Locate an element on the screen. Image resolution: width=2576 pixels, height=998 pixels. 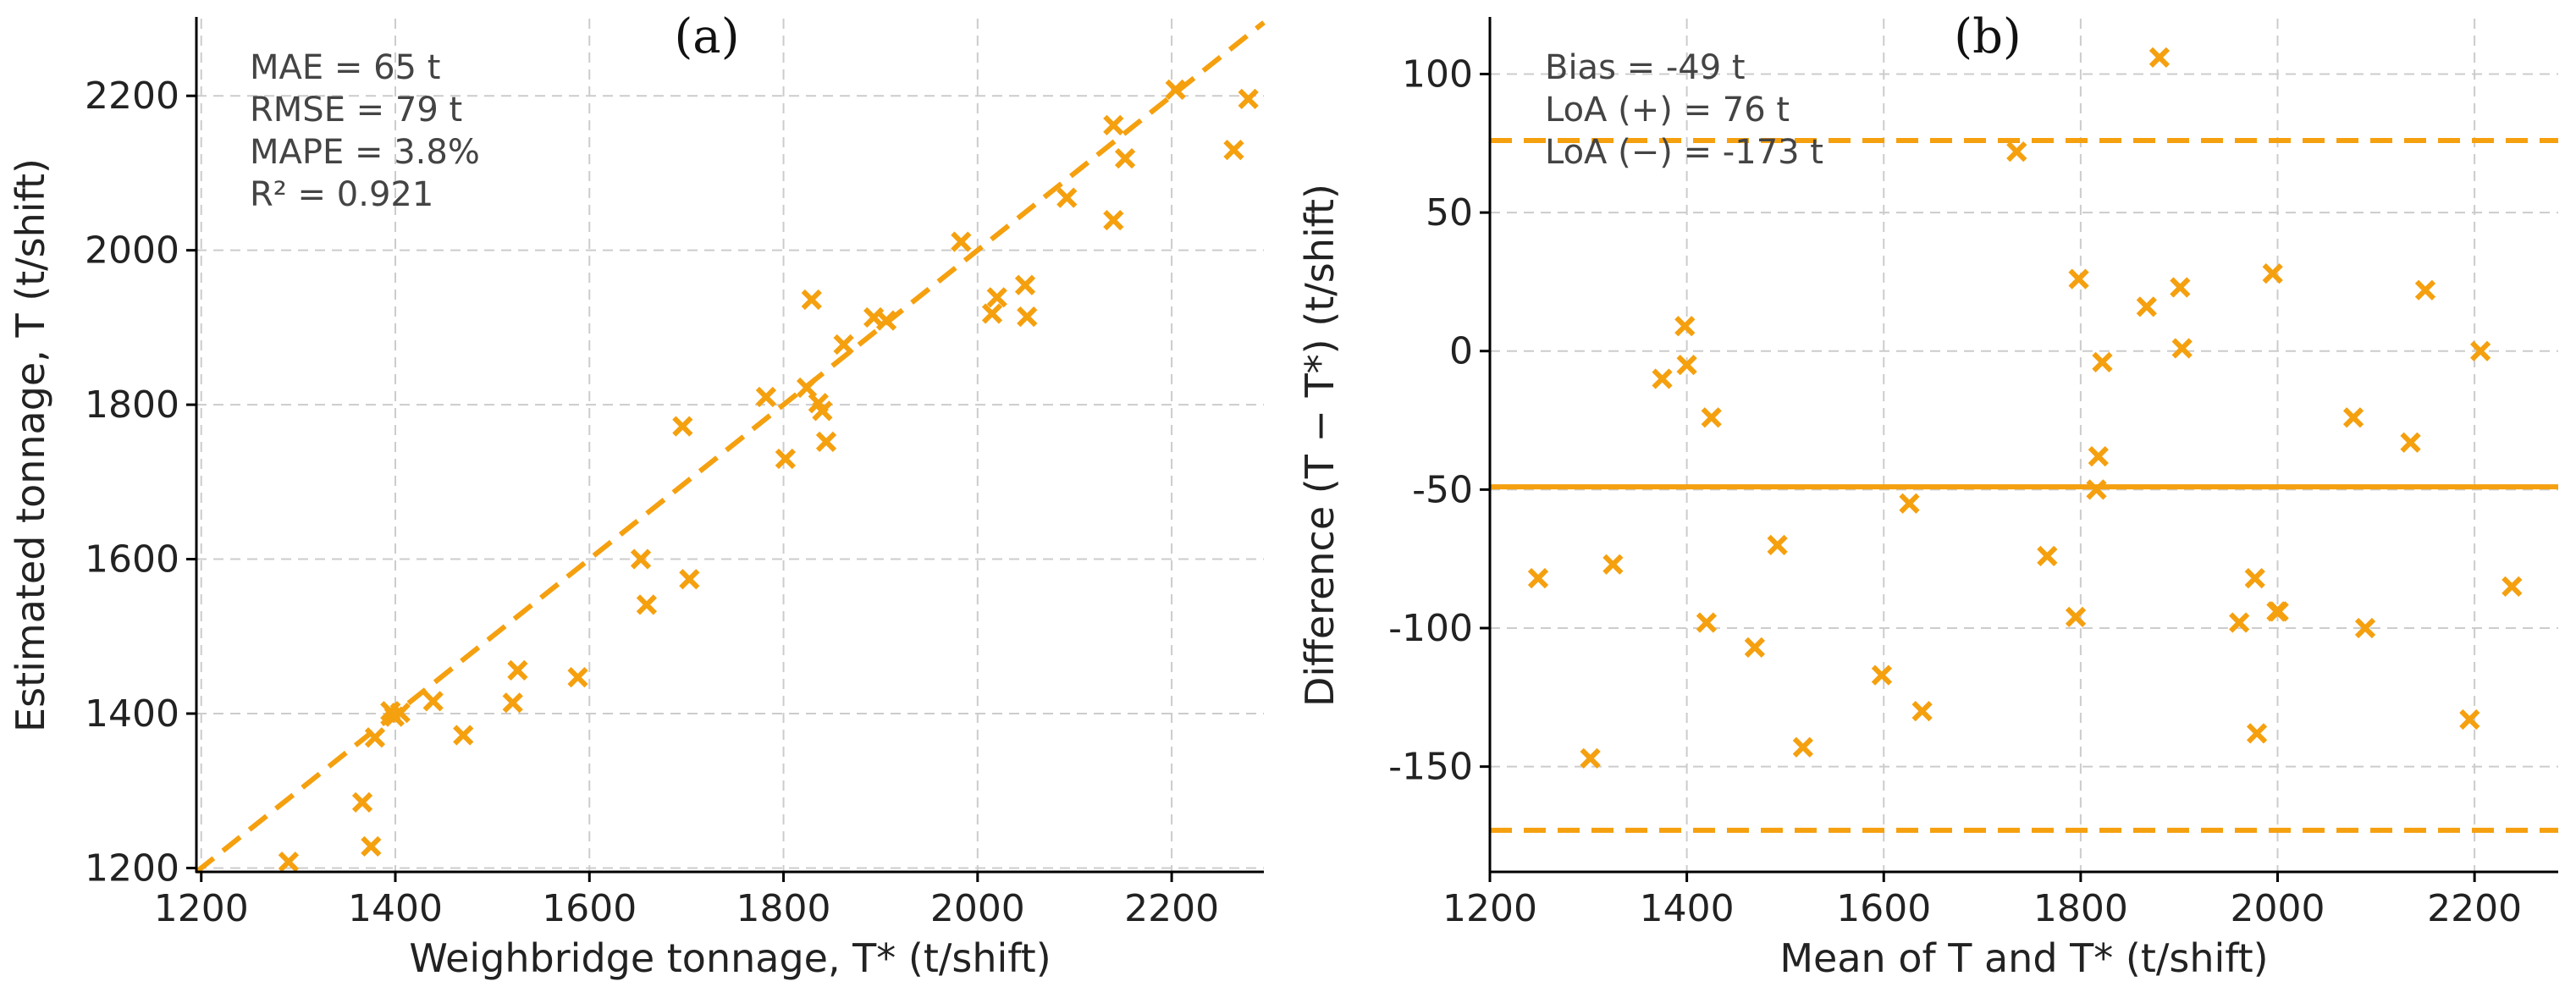
x-tick-label: 1200 is located at coordinates (201, 908).